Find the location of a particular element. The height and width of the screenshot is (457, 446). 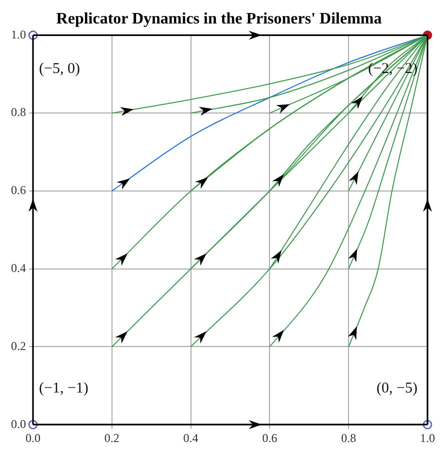

x-tick-label: 0.2 is located at coordinates (112, 437).